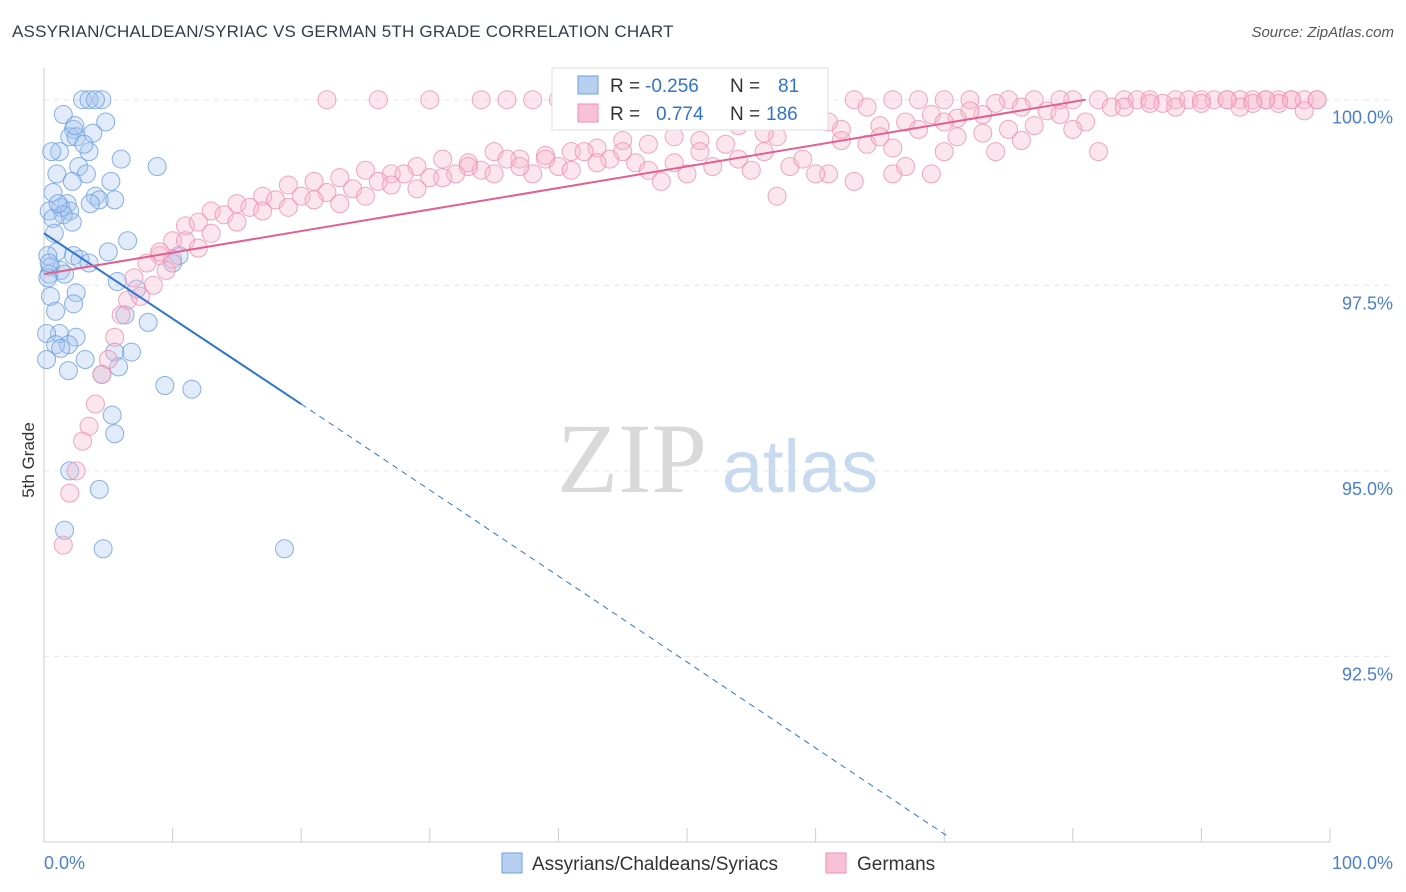 The width and height of the screenshot is (1406, 892). Describe the element at coordinates (588, 113) in the screenshot. I see `stats-swatch-pink` at that location.